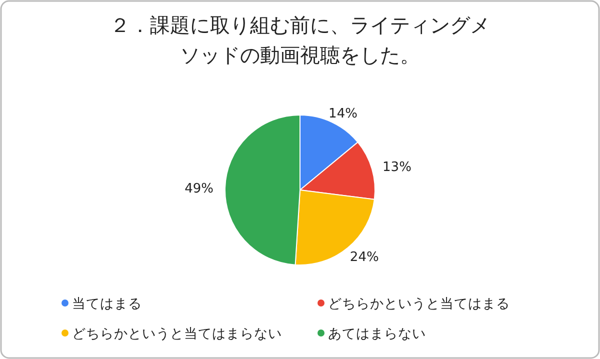  I want to click on chart-title: ２．課題に取り組む前に、ライティングメソッドの動画視聴をした。, so click(300, 40).